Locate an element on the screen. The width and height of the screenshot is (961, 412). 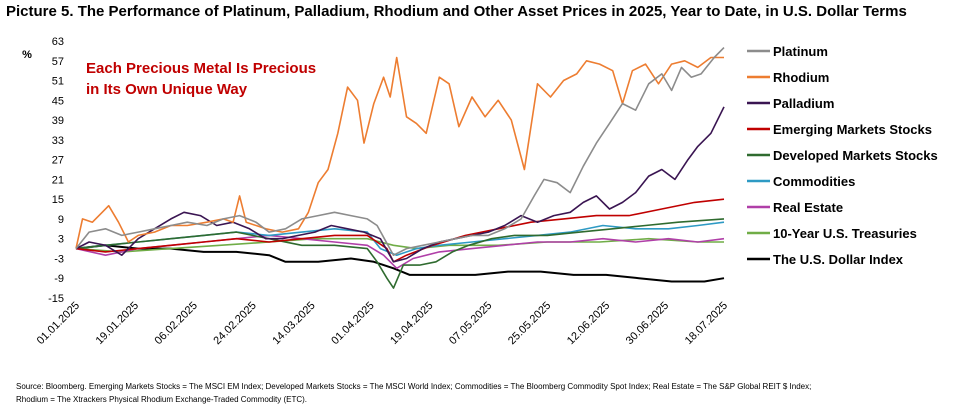
y-tick-label: 45 is located at coordinates (58, 101).